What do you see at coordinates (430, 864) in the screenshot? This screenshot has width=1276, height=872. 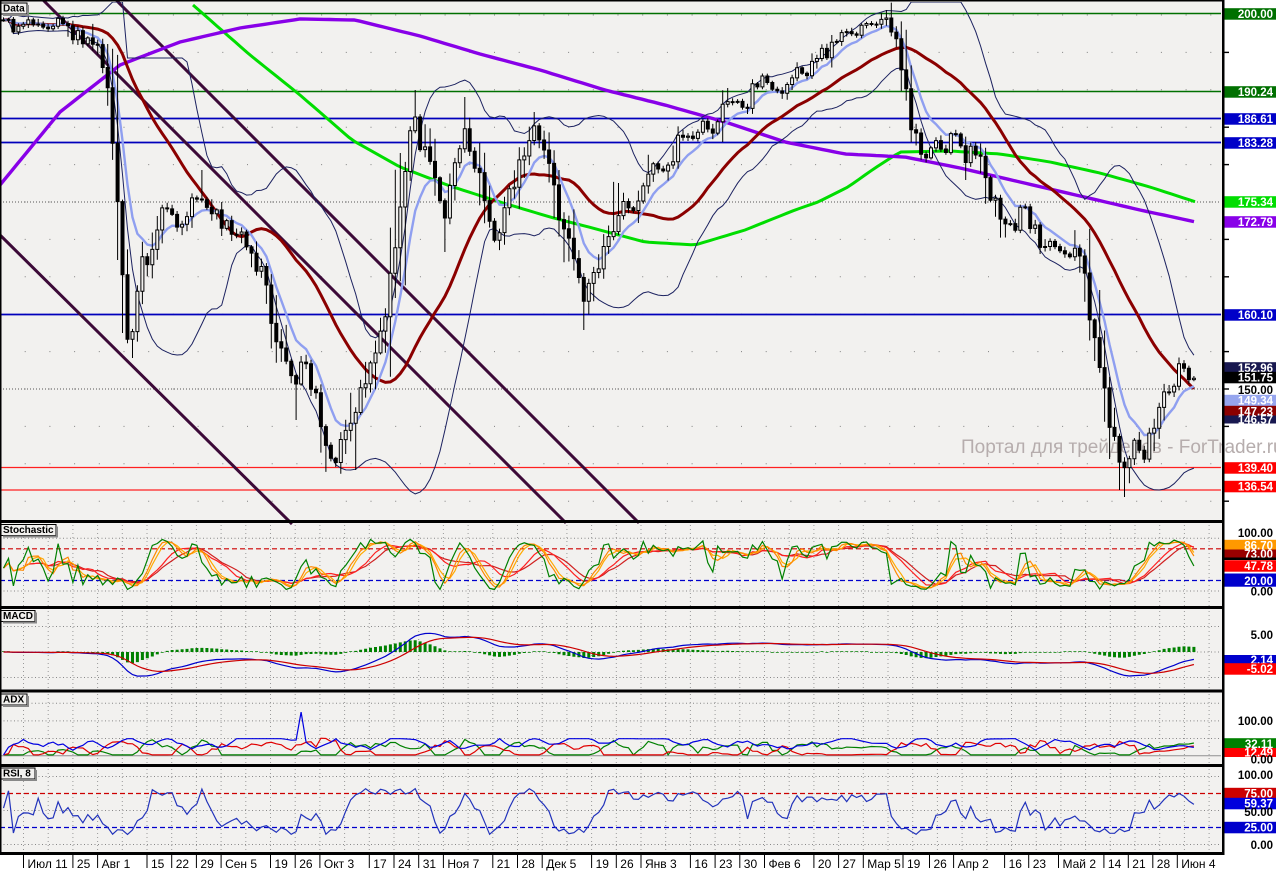 I see `svg-text: 31` at bounding box center [430, 864].